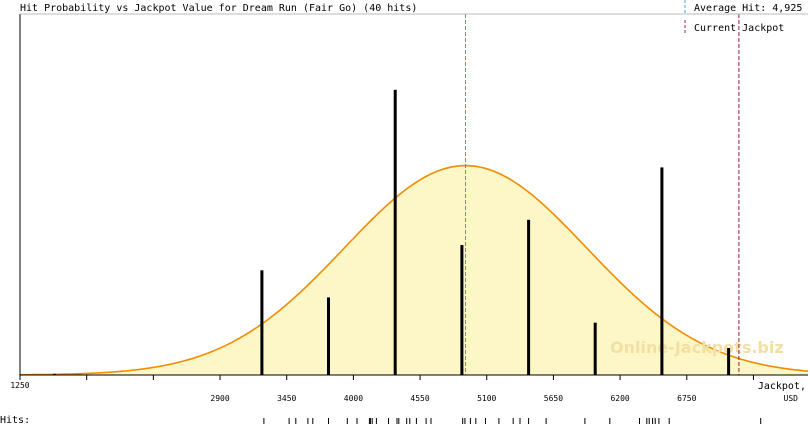 The width and height of the screenshot is (810, 425). I want to click on hit-marker-strip, so click(512, 421).